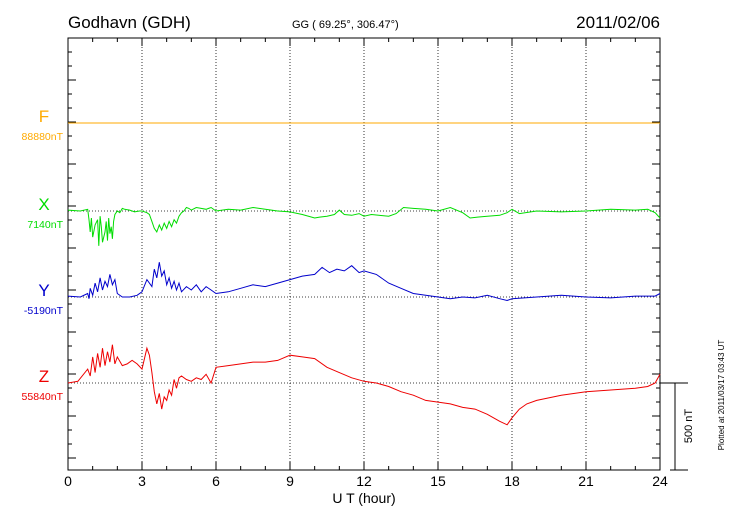 Image resolution: width=730 pixels, height=520 pixels. Describe the element at coordinates (586, 481) in the screenshot. I see `x-tick-label: 21` at that location.